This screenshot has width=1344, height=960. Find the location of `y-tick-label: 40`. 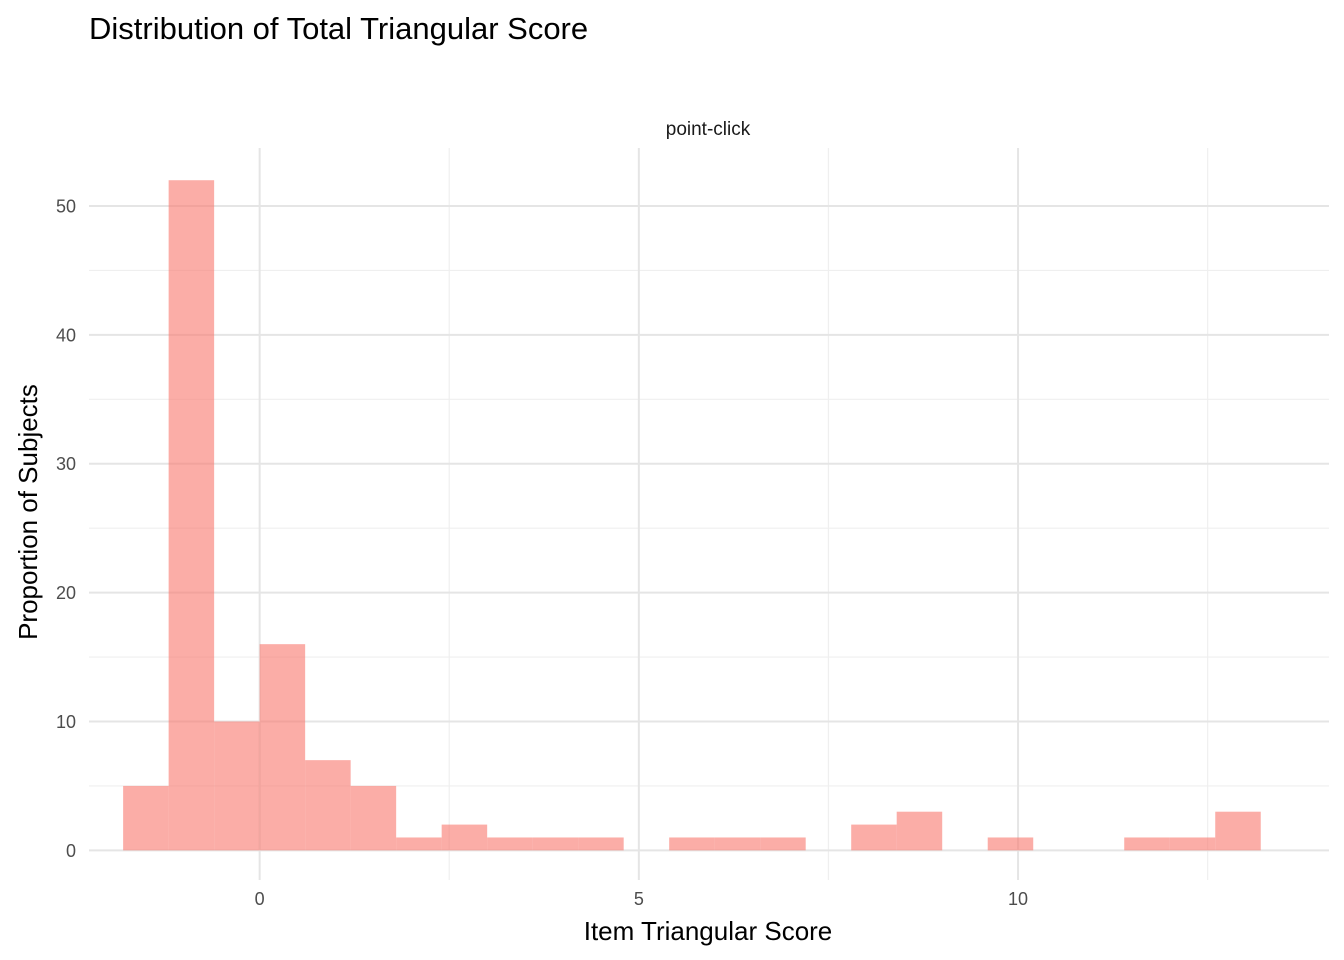

y-tick-label: 40 is located at coordinates (66, 335).